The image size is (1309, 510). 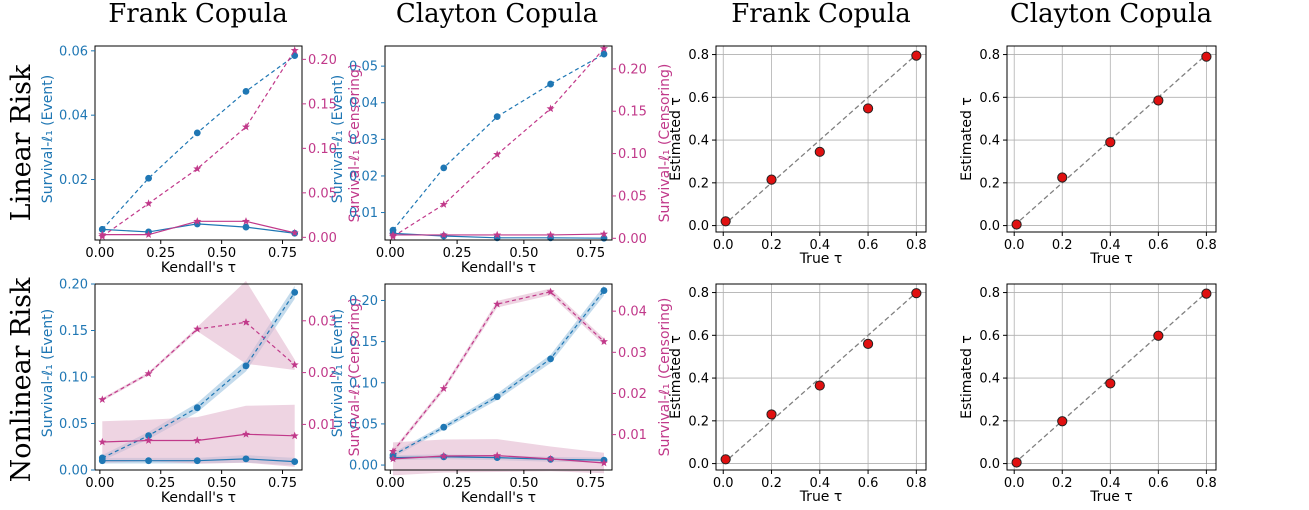 What do you see at coordinates (590, 483) in the screenshot?
I see `panel-6-xtick-label-4: 0.75` at bounding box center [590, 483].